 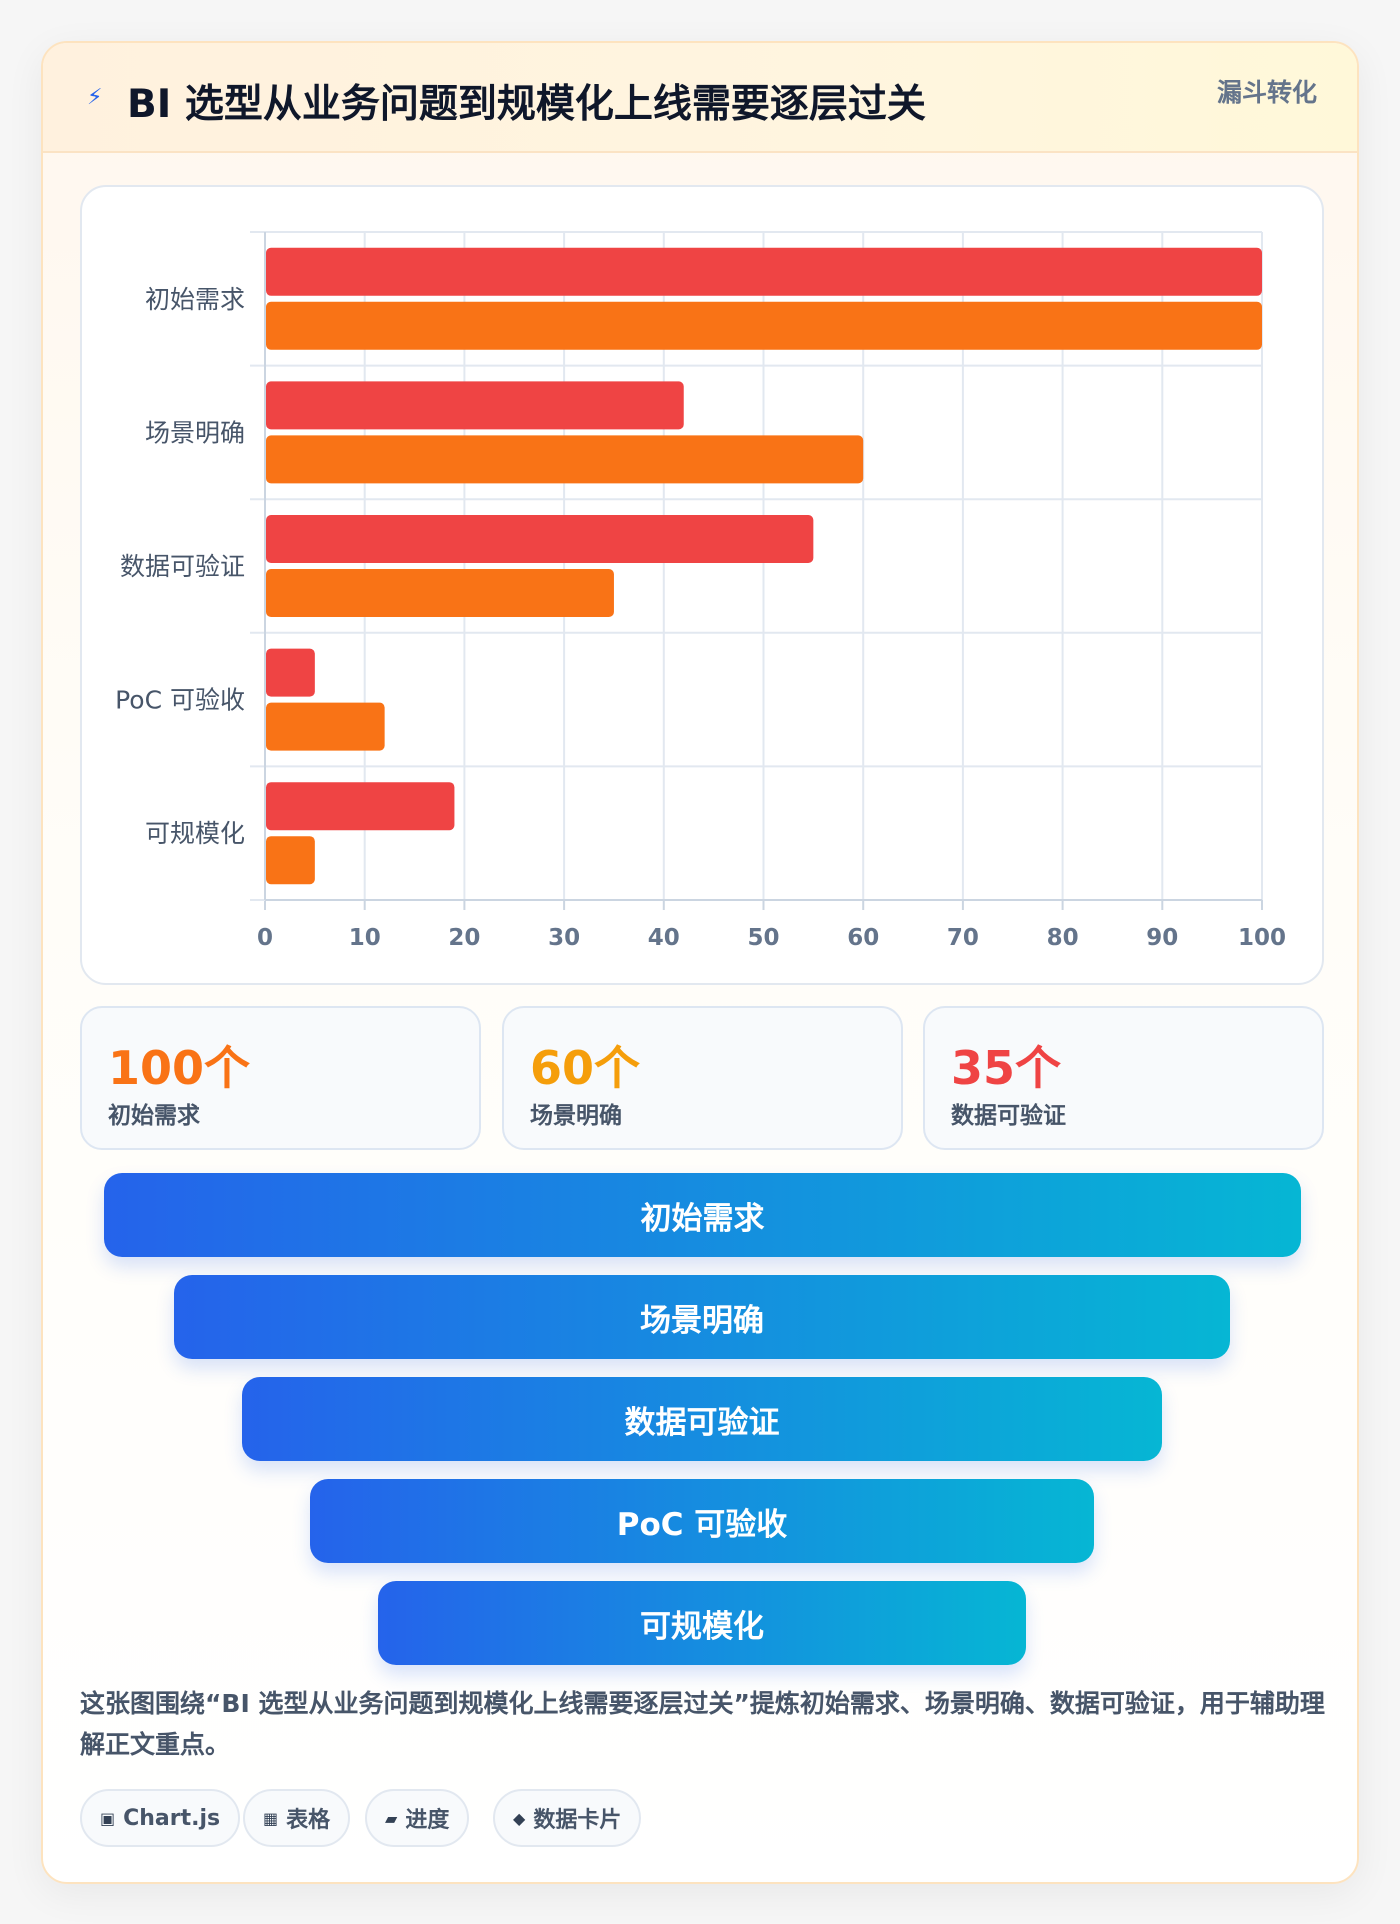 What do you see at coordinates (427, 1820) in the screenshot?
I see `chip-label: 进度` at bounding box center [427, 1820].